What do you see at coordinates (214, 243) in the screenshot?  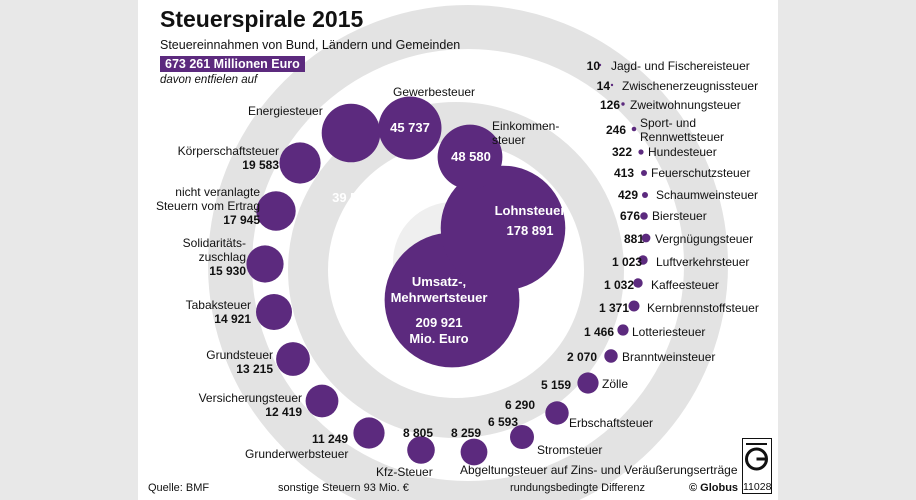 I see `name-soli-1: Solidaritäts-` at bounding box center [214, 243].